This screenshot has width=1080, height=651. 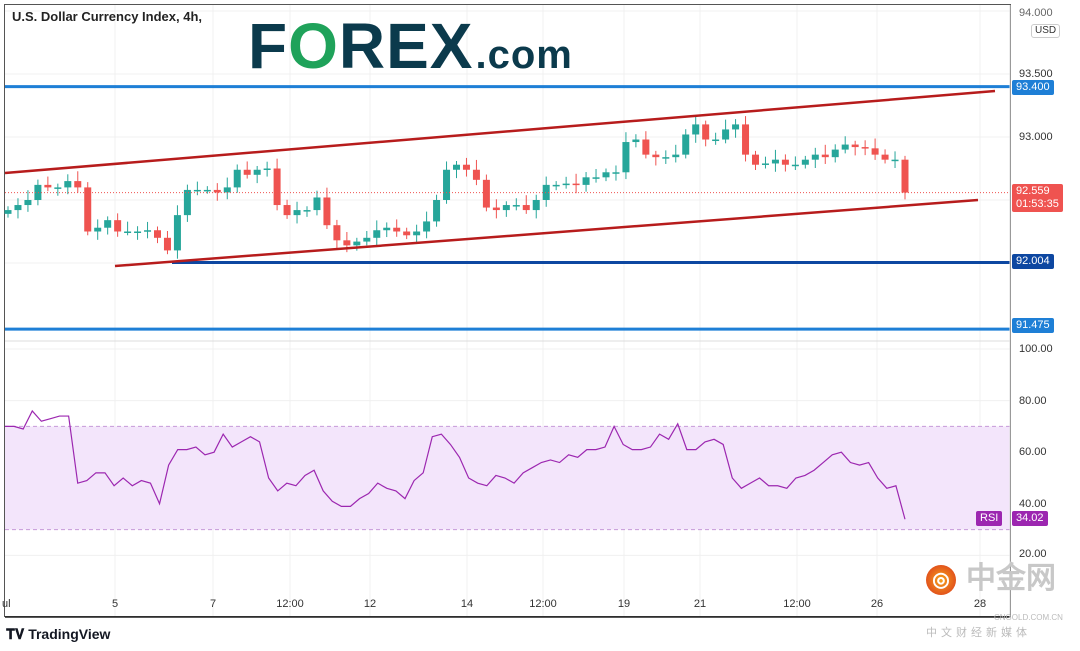 I want to click on resistance-price-tag: 93.400, so click(x=1033, y=87).